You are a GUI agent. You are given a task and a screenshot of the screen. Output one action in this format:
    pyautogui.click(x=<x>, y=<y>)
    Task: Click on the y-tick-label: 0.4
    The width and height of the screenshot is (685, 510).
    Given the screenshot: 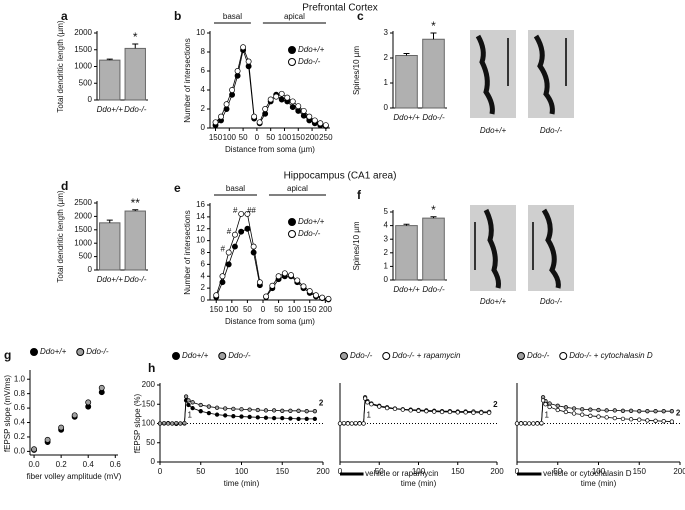 What is the action you would take?
    pyautogui.click(x=20, y=422)
    